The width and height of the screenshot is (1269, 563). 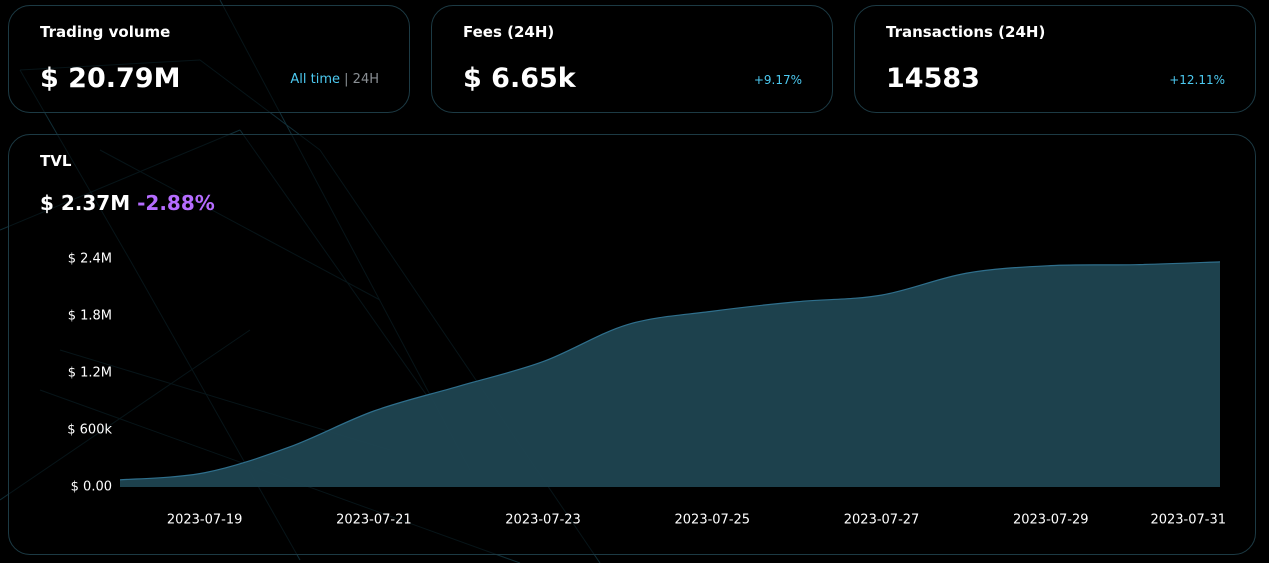 I want to click on y-tick-label: $ 1.2M, so click(x=90, y=373).